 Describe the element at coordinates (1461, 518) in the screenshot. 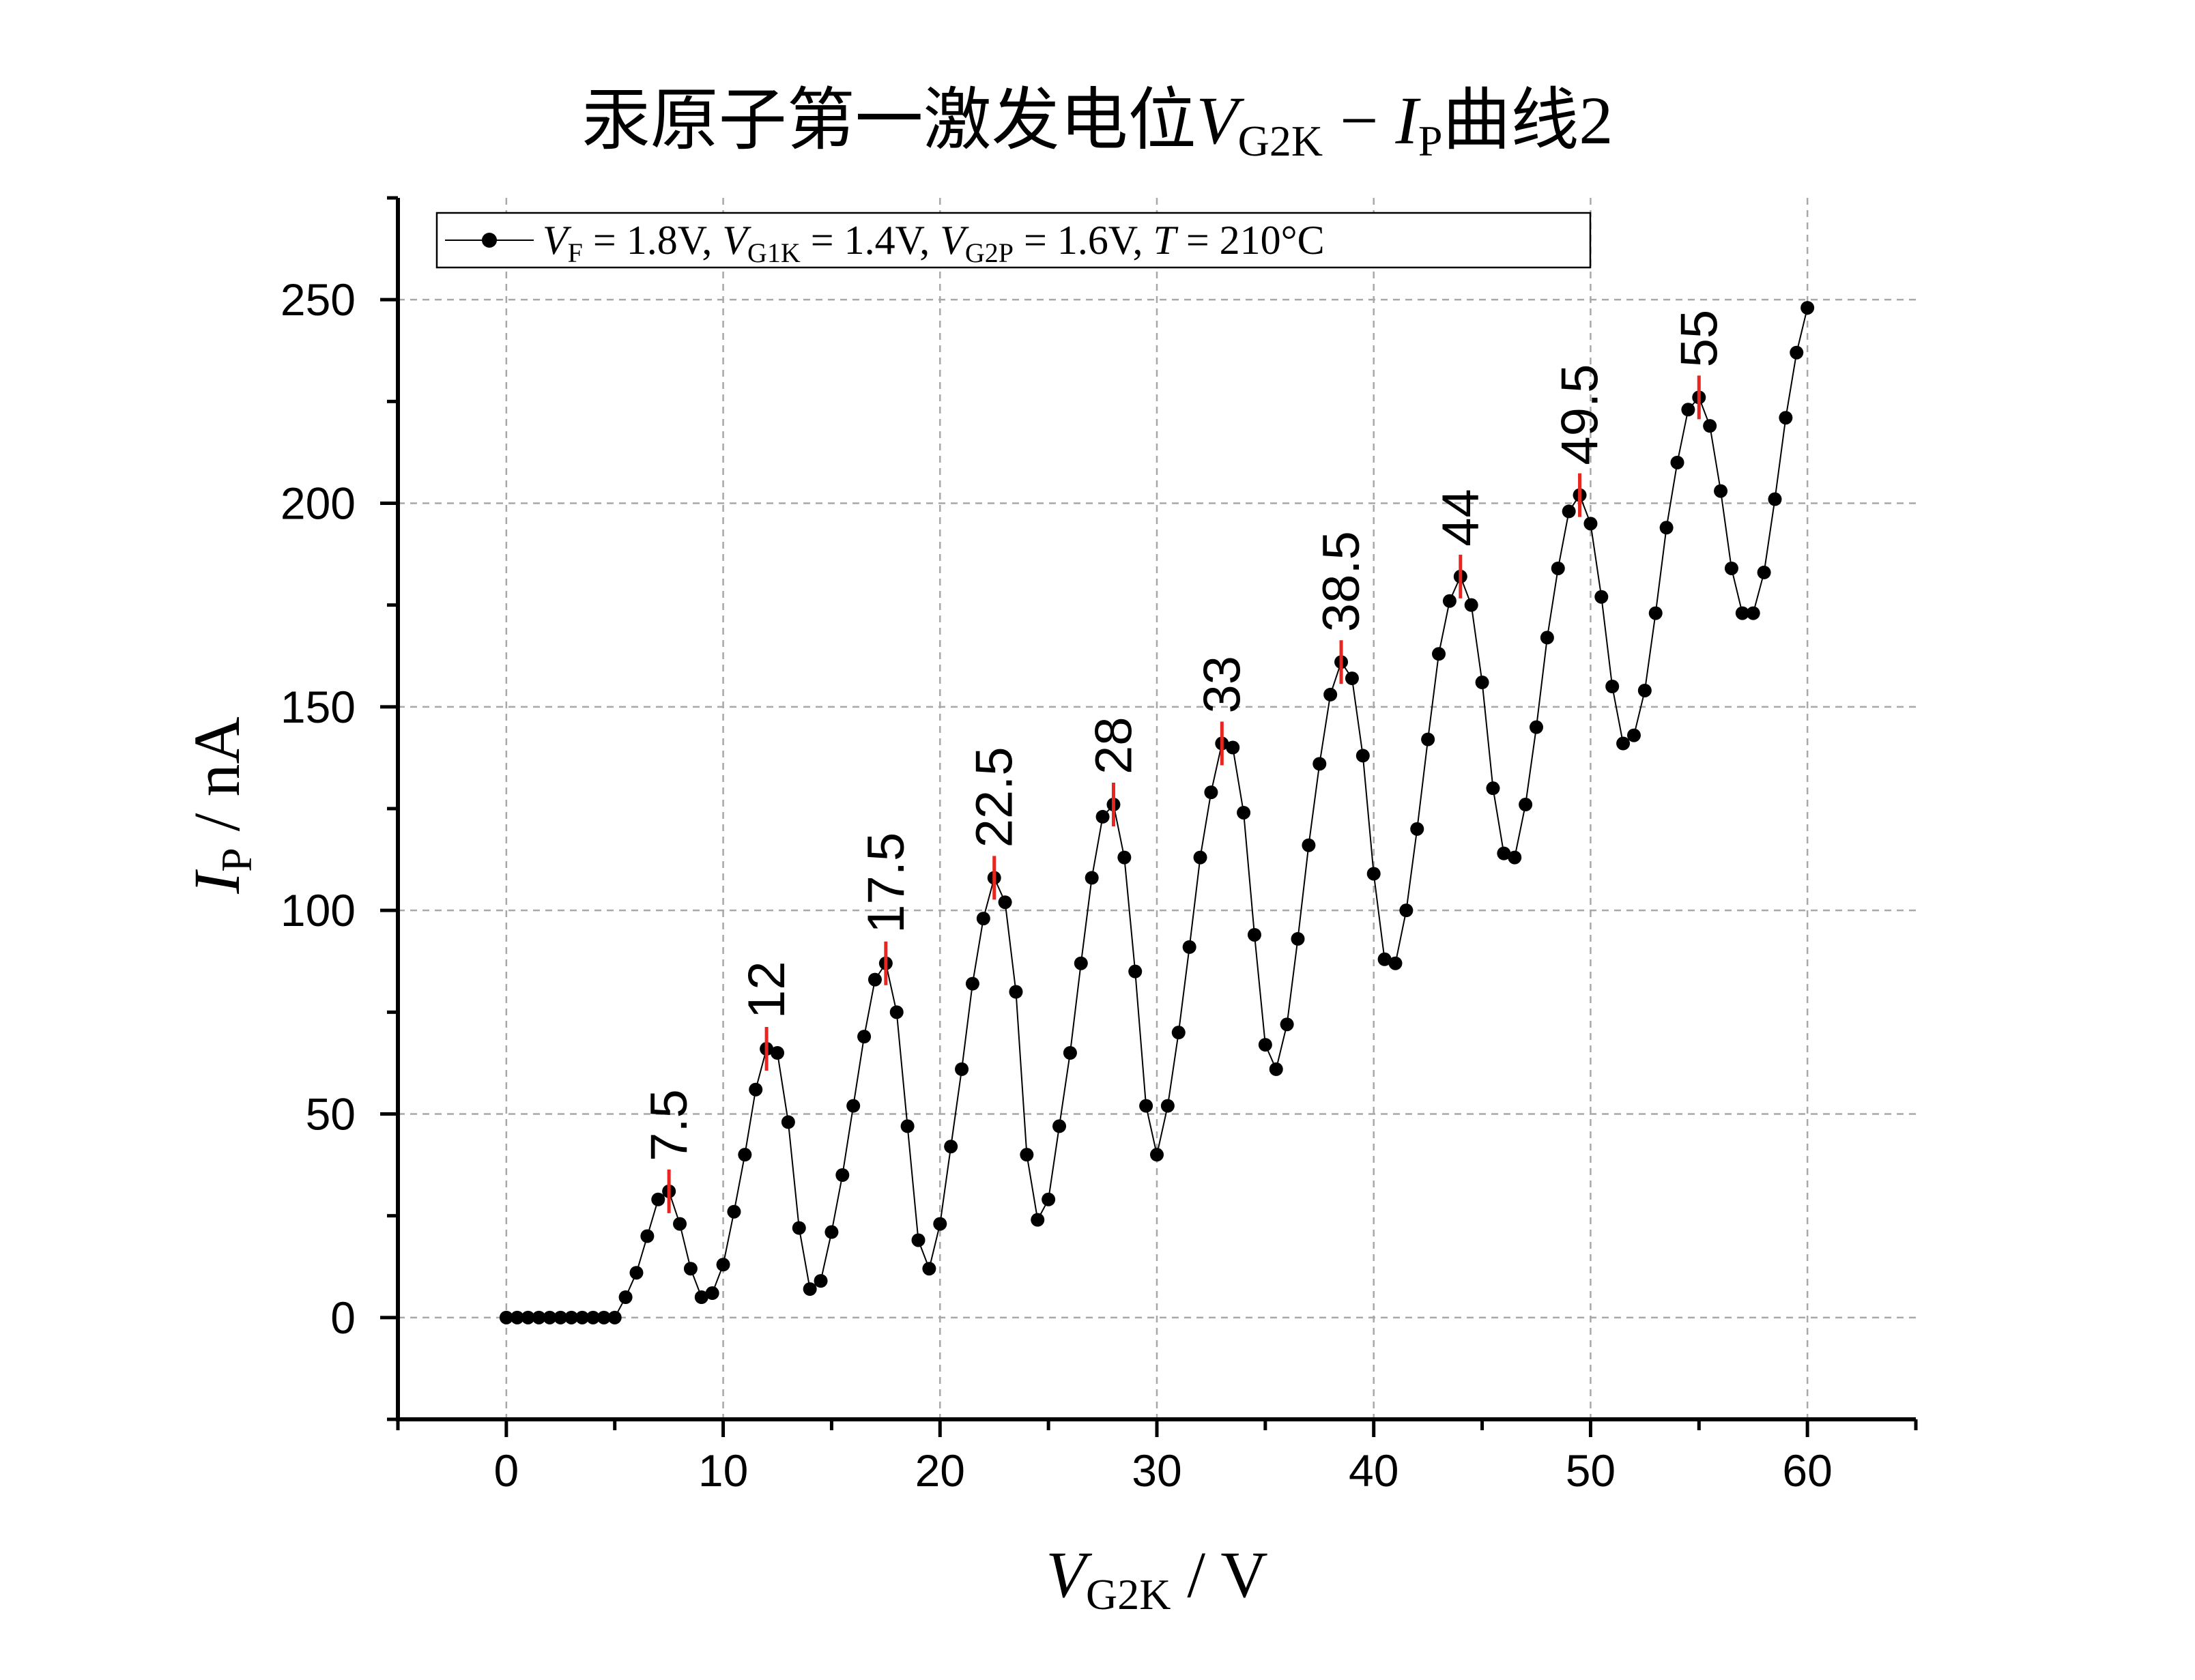

I see `peak-label: 44` at that location.